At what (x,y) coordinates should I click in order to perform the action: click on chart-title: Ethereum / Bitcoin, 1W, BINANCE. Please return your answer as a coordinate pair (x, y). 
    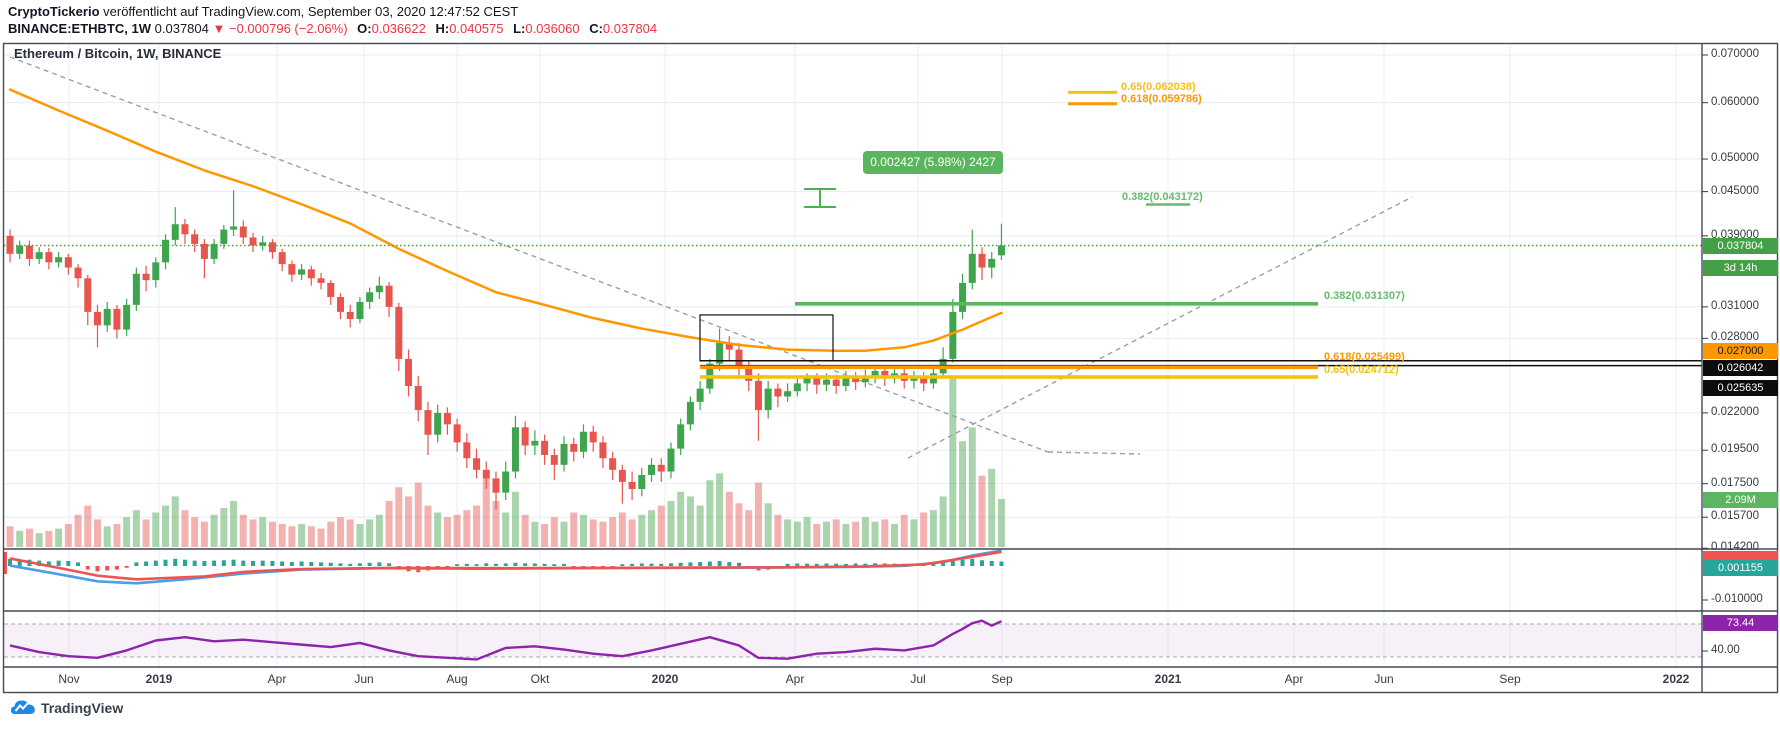
    Looking at the image, I should click on (118, 53).